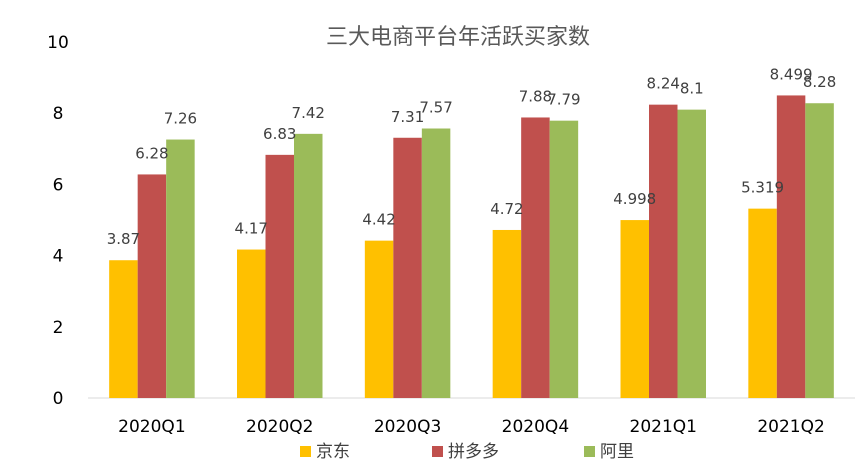  Describe the element at coordinates (617, 452) in the screenshot. I see `legend-label: 阿里` at that location.